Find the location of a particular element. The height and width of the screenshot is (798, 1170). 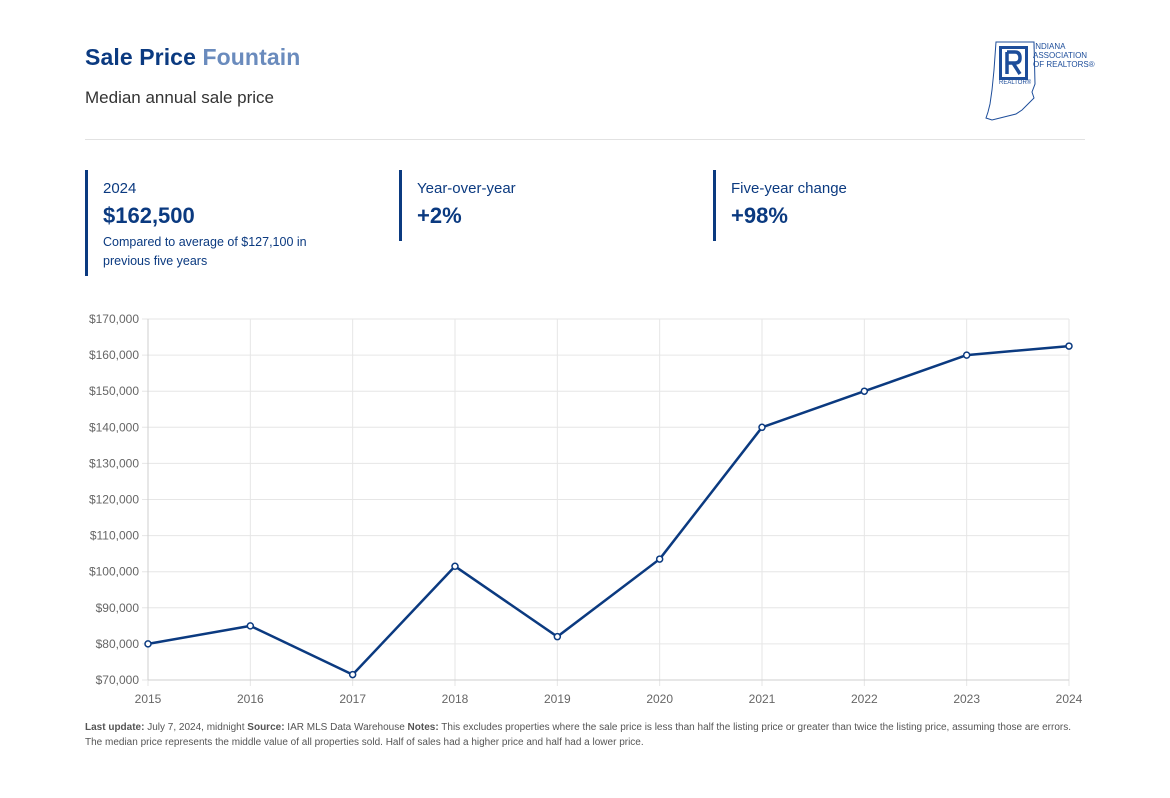

header: Sale Price Fountain is located at coordinates (585, 57).